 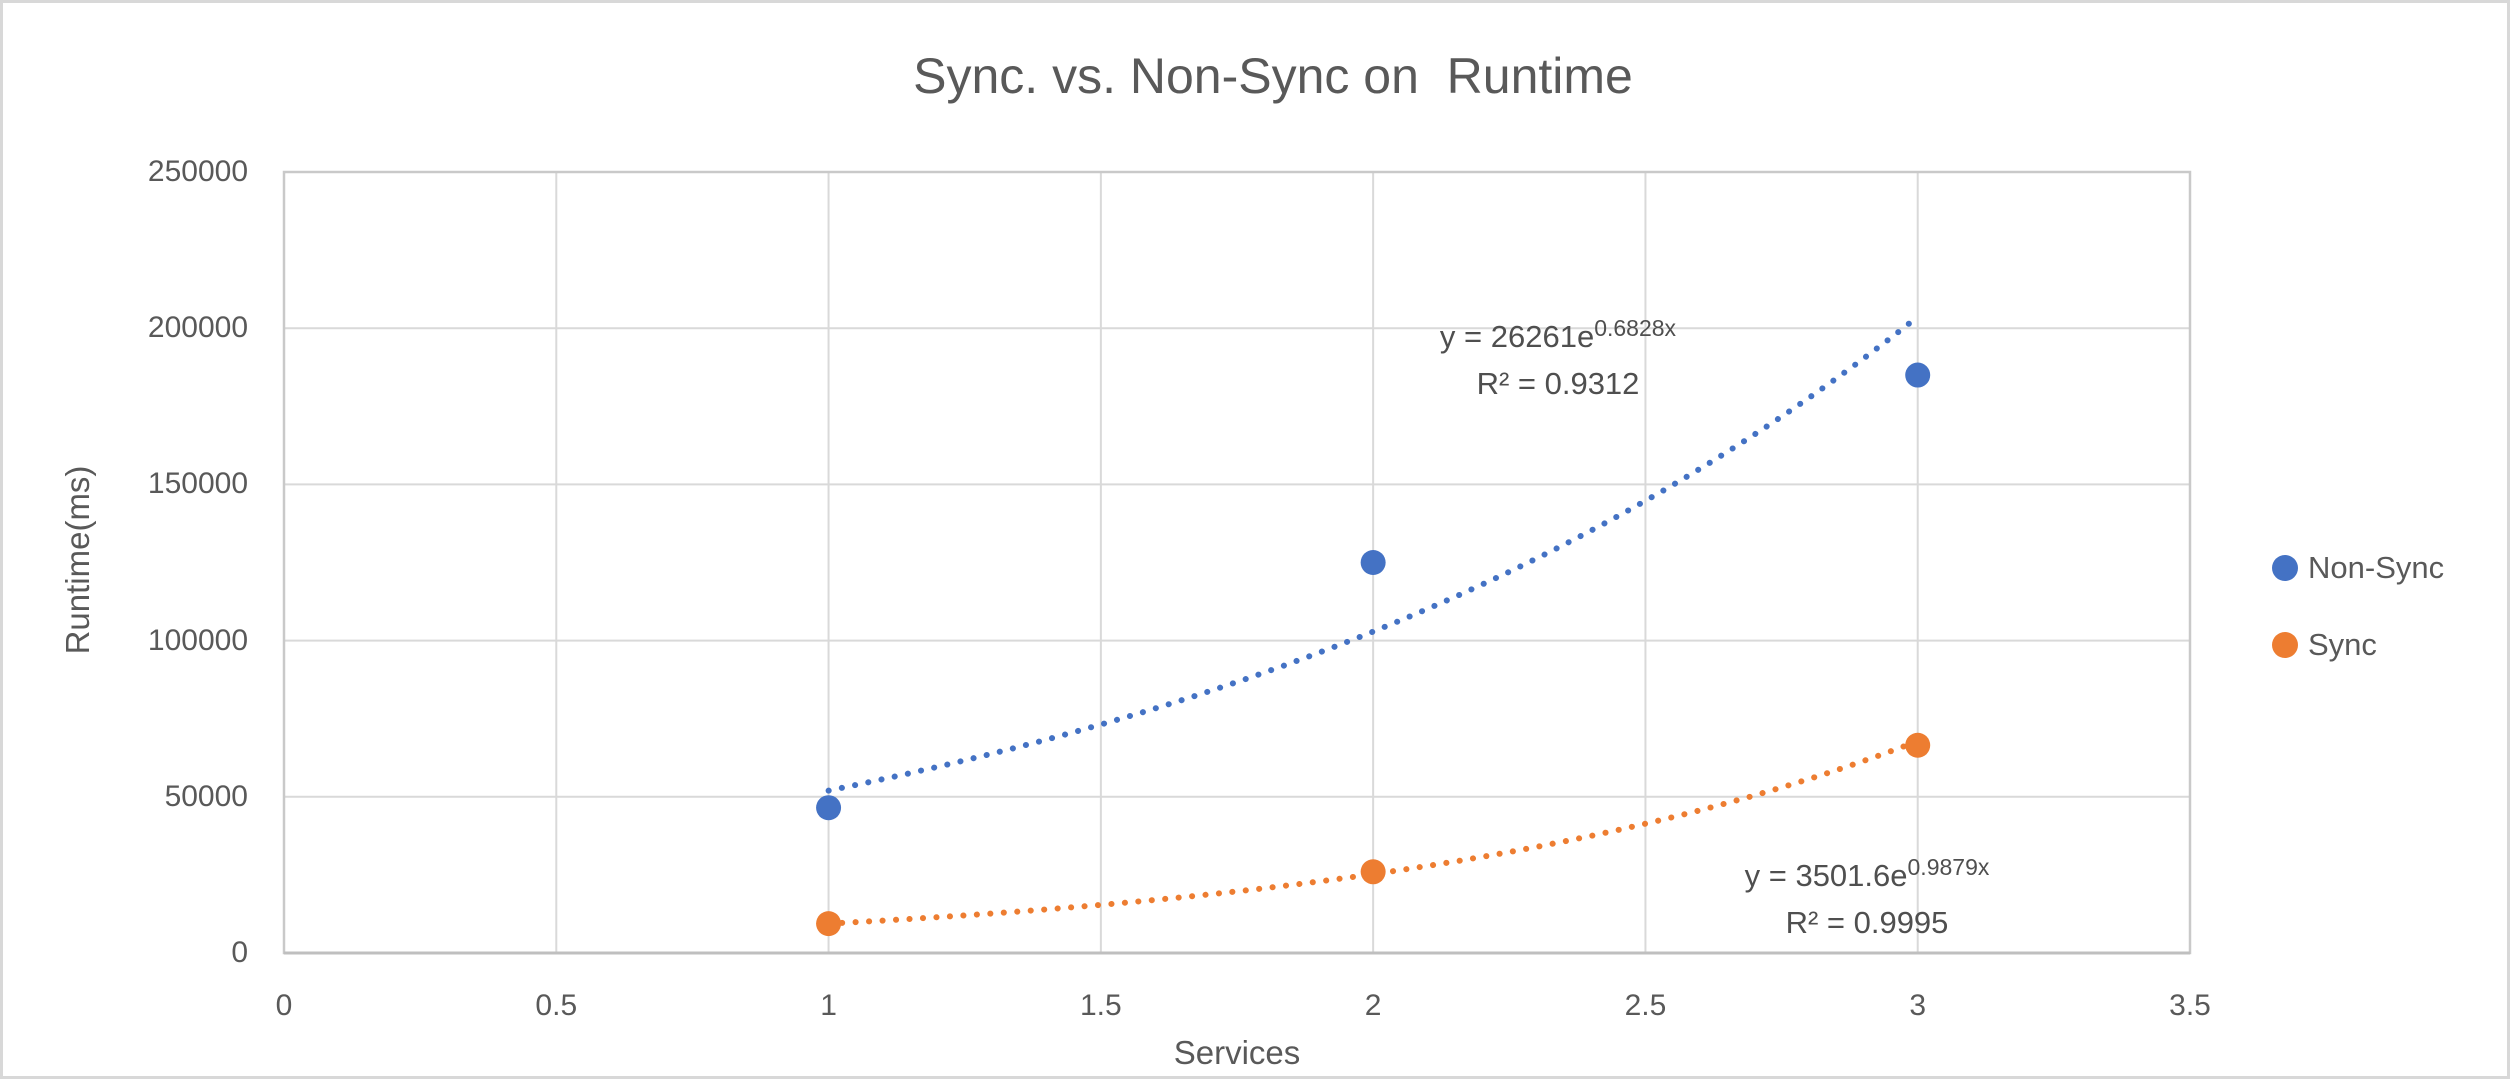 I want to click on trendline-equation-line: y = 26261e0.6828x, so click(x=1558, y=336).